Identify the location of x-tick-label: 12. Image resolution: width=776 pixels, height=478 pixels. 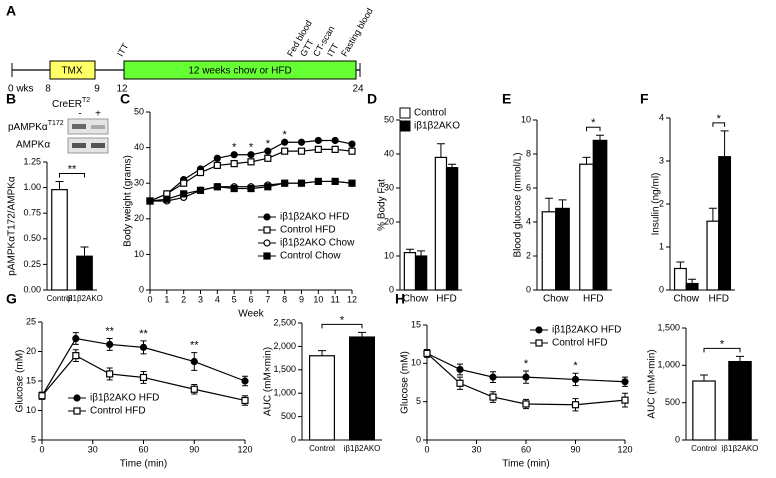
(352, 299).